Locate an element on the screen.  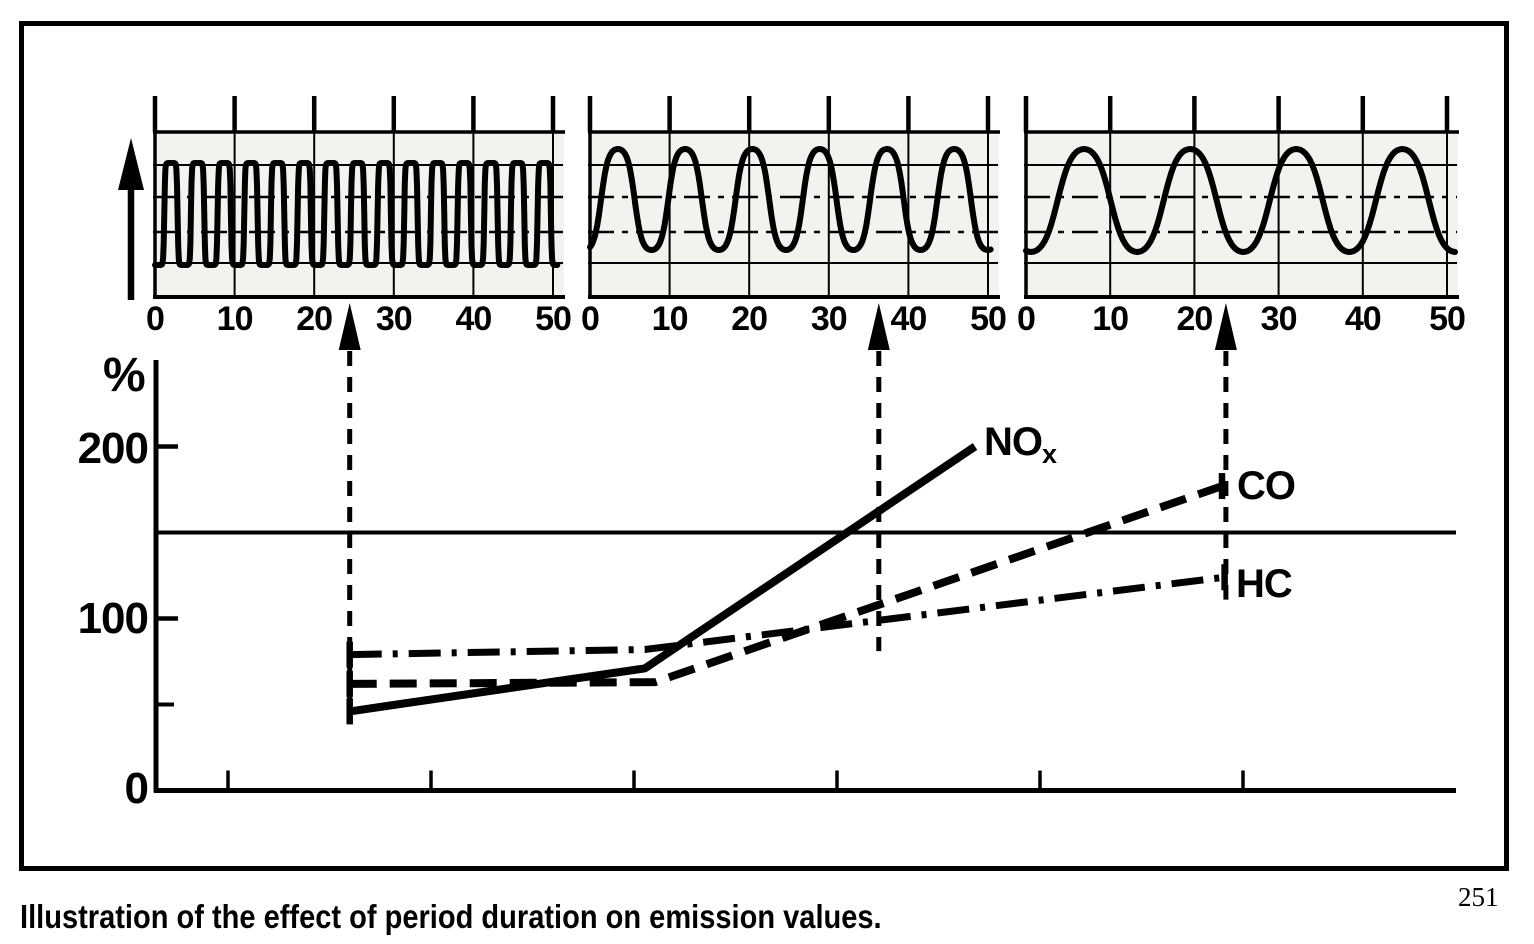
waveform-medium-period-x-tick-label: 50 is located at coordinates (988, 319).